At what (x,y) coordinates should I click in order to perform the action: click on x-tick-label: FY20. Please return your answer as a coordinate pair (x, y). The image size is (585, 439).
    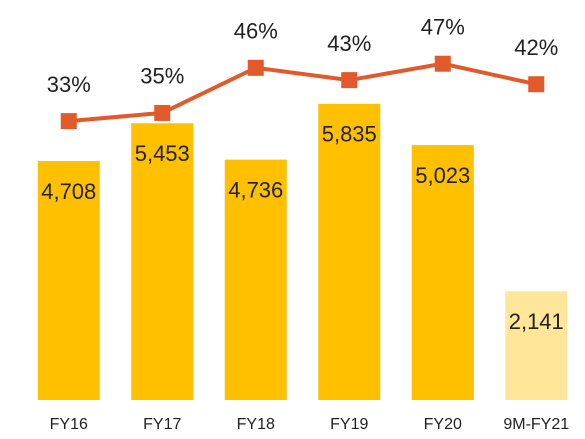
    Looking at the image, I should click on (443, 424).